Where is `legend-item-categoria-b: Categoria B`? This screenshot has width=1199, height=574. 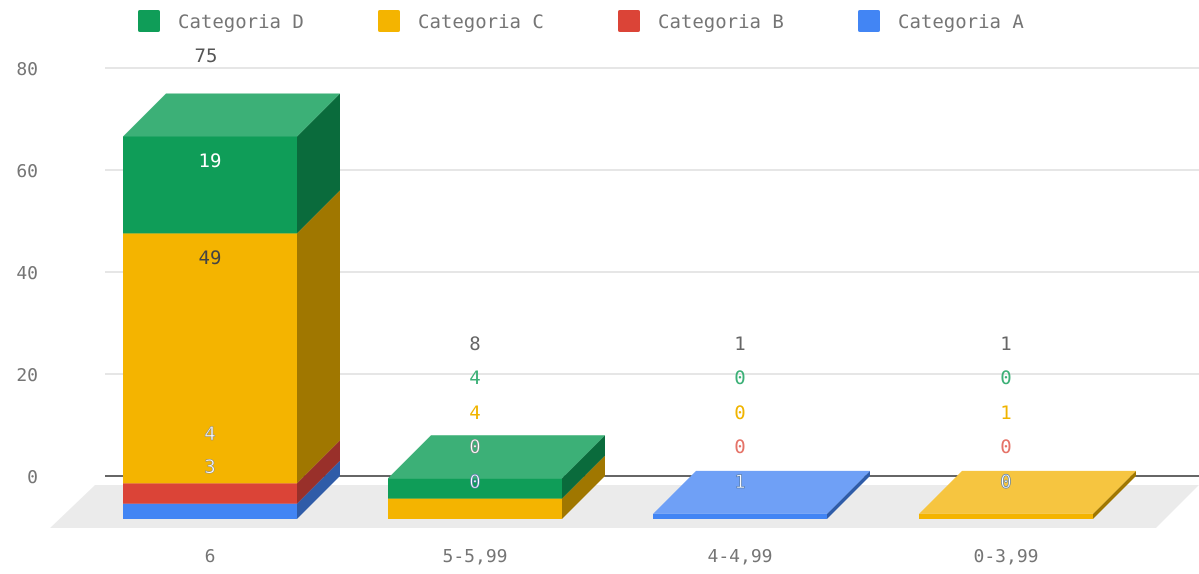
legend-item-categoria-b: Categoria B is located at coordinates (701, 21).